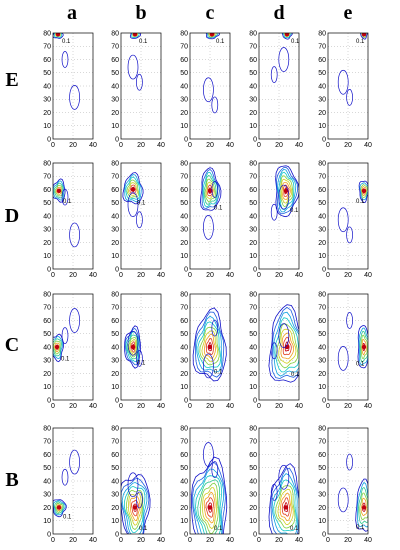 This screenshot has height=550, width=400. I want to click on x-ticks: 0 20 40, so click(349, 145).